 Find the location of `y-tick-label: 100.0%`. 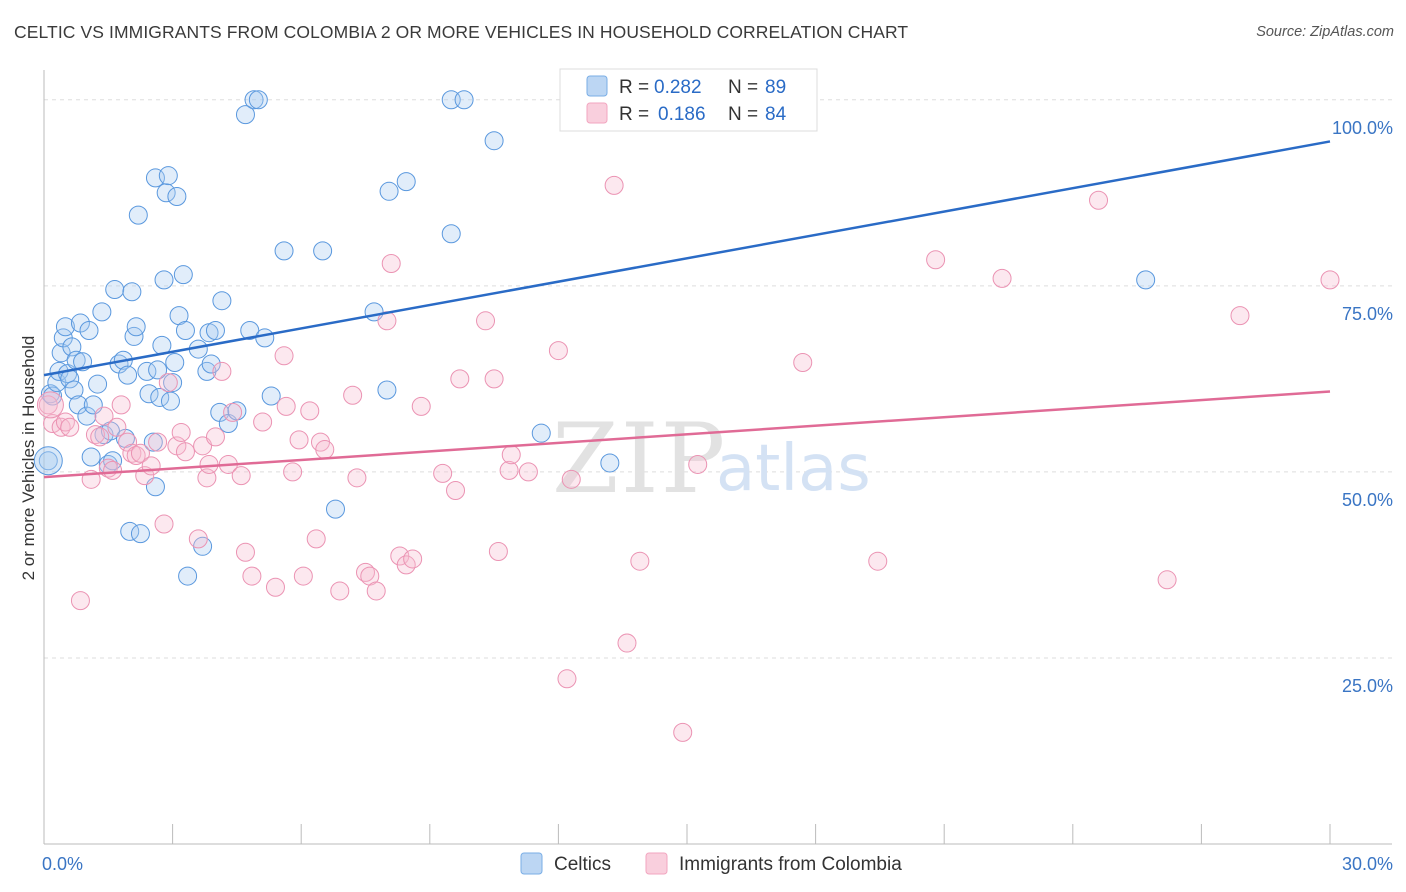

y-tick-label: 100.0% is located at coordinates (1362, 128).